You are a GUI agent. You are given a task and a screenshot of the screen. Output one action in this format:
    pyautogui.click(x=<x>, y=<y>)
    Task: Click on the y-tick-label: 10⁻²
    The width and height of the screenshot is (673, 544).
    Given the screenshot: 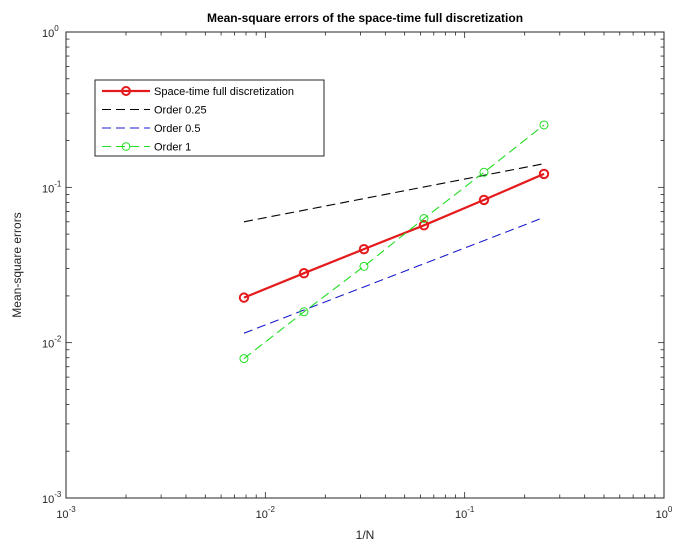 What is the action you would take?
    pyautogui.click(x=52, y=343)
    